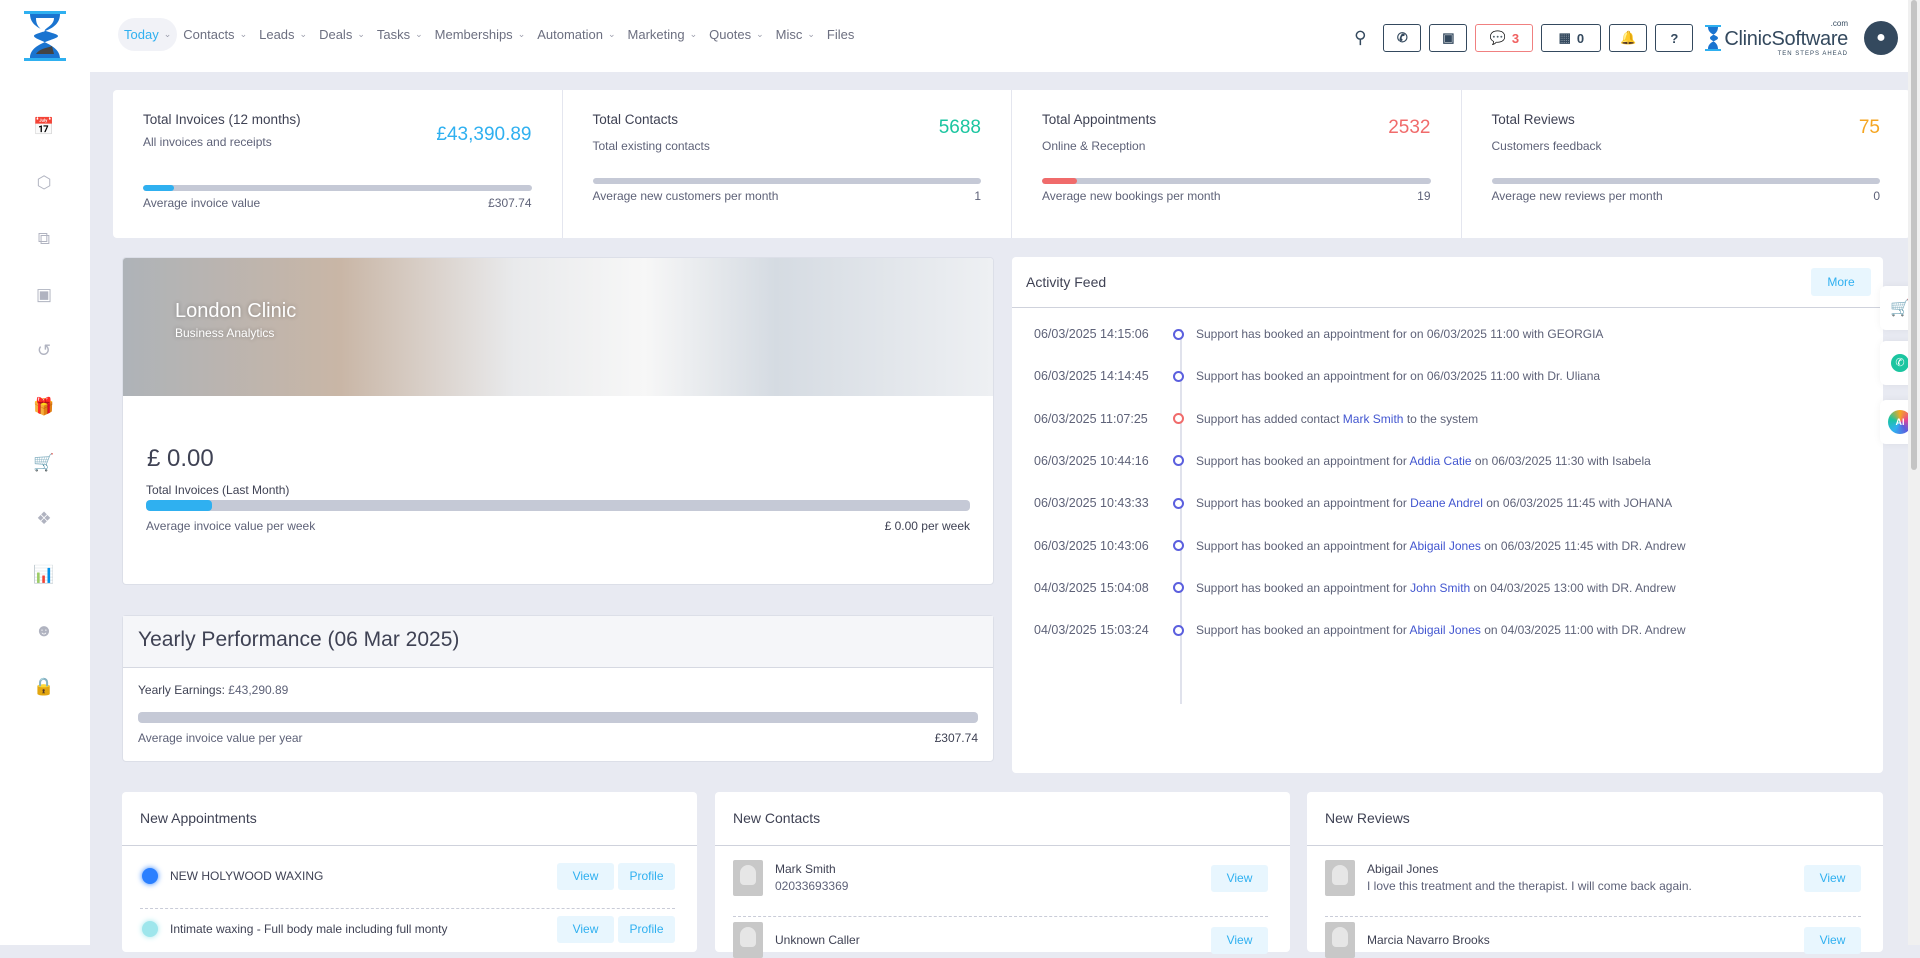  I want to click on yearly-title: Yearly Performance (06 Mar 2025), so click(558, 642).